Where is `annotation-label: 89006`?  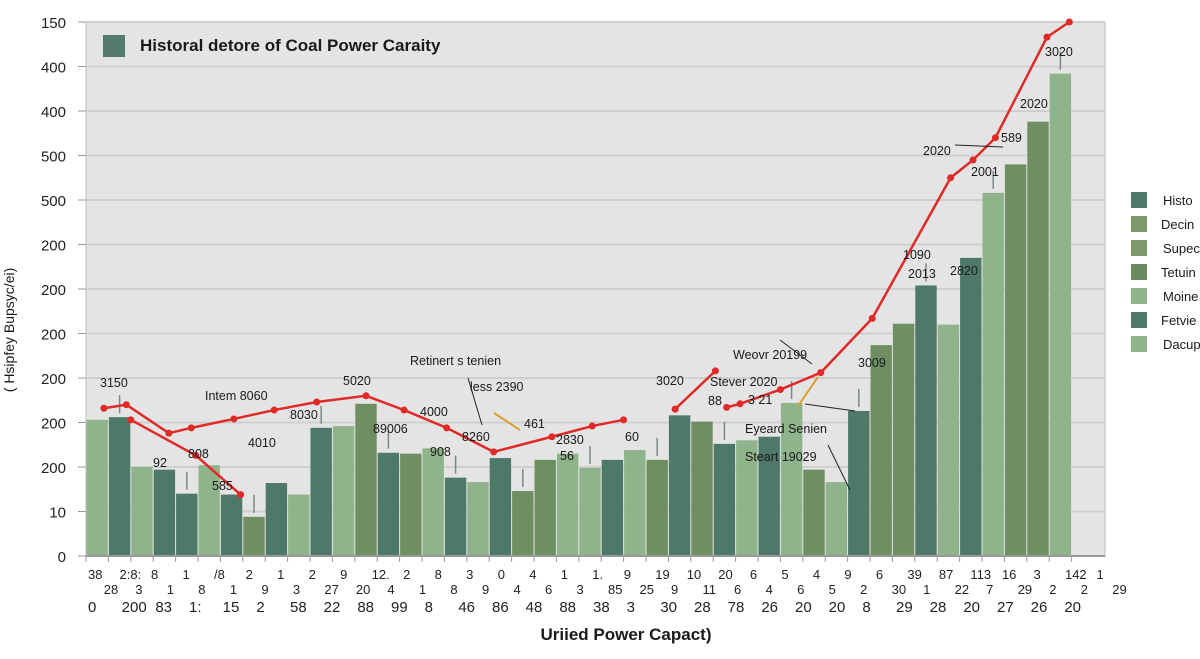 annotation-label: 89006 is located at coordinates (390, 429).